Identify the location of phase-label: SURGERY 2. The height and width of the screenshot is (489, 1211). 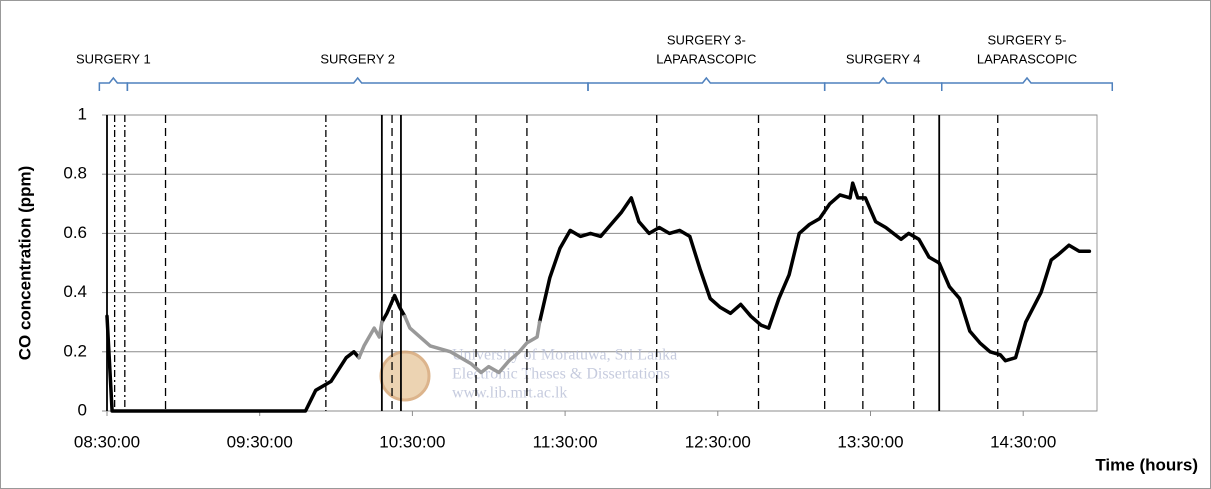
(357, 58).